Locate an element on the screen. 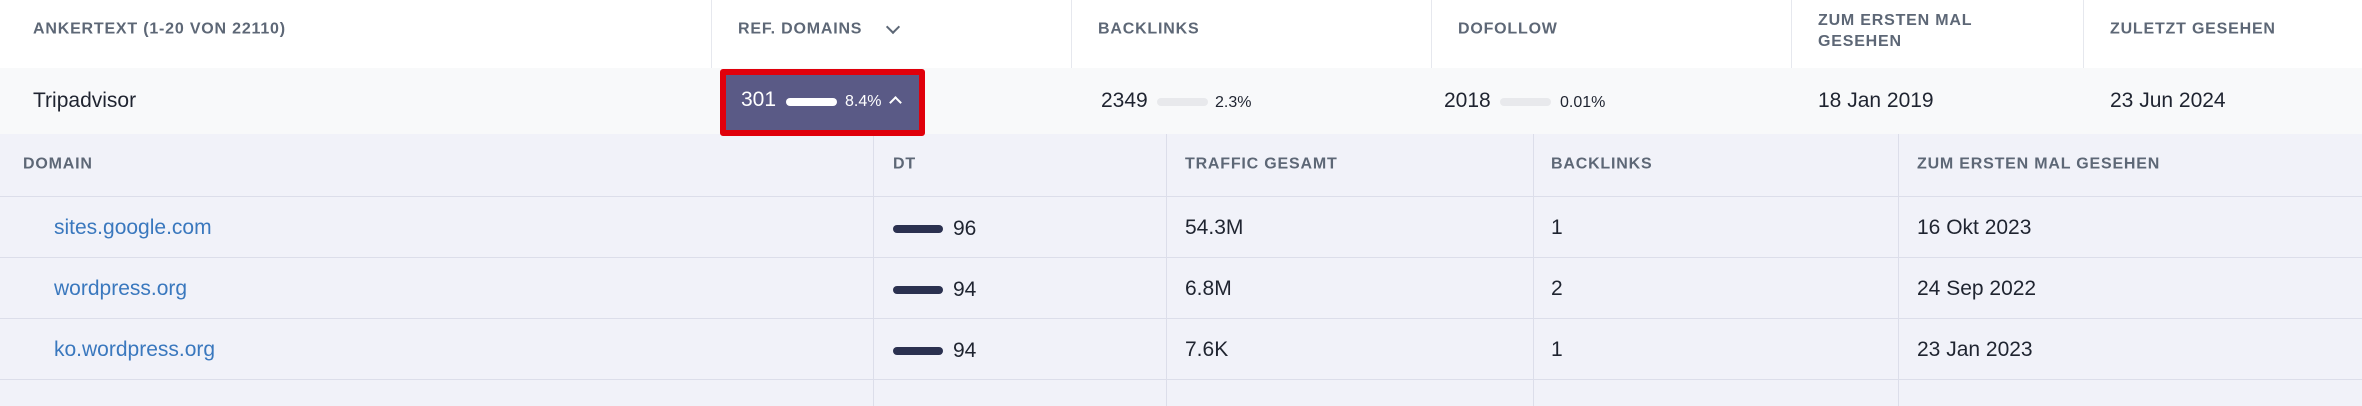  traffic: 6.8M is located at coordinates (1208, 288).